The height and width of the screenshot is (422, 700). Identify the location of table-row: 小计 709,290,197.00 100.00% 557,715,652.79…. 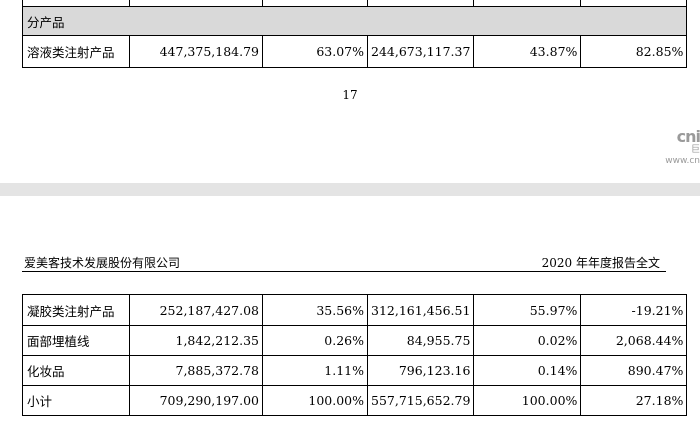
(355, 400).